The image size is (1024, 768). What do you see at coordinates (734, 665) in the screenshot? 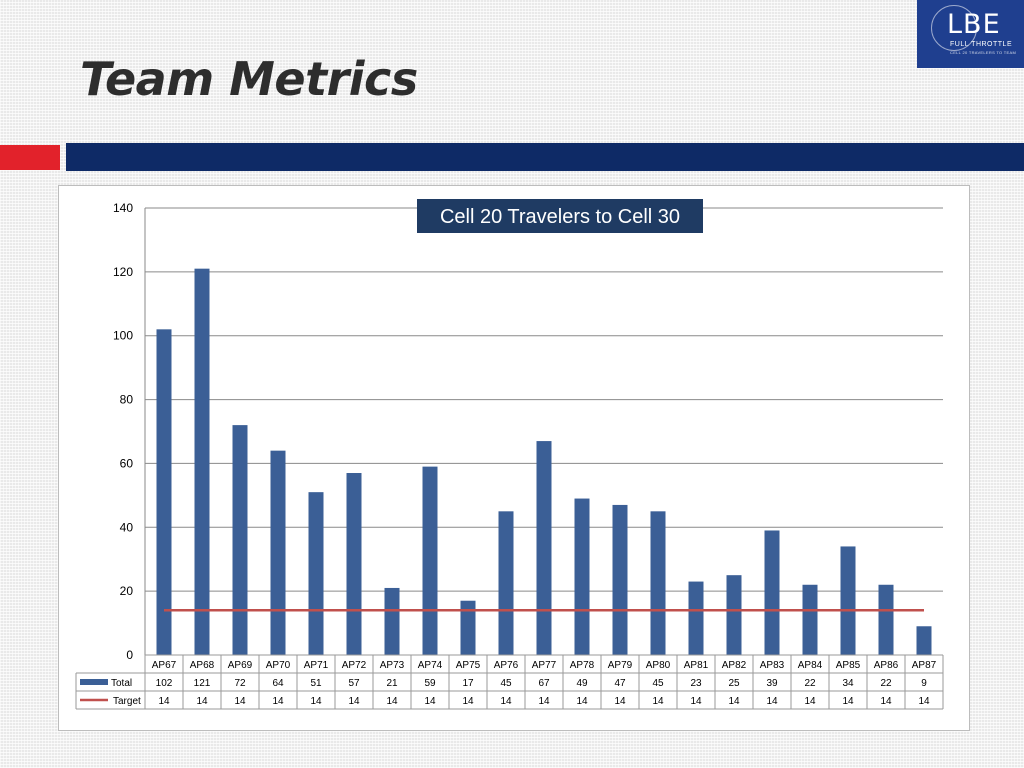
I see `category-label: AP82` at bounding box center [734, 665].